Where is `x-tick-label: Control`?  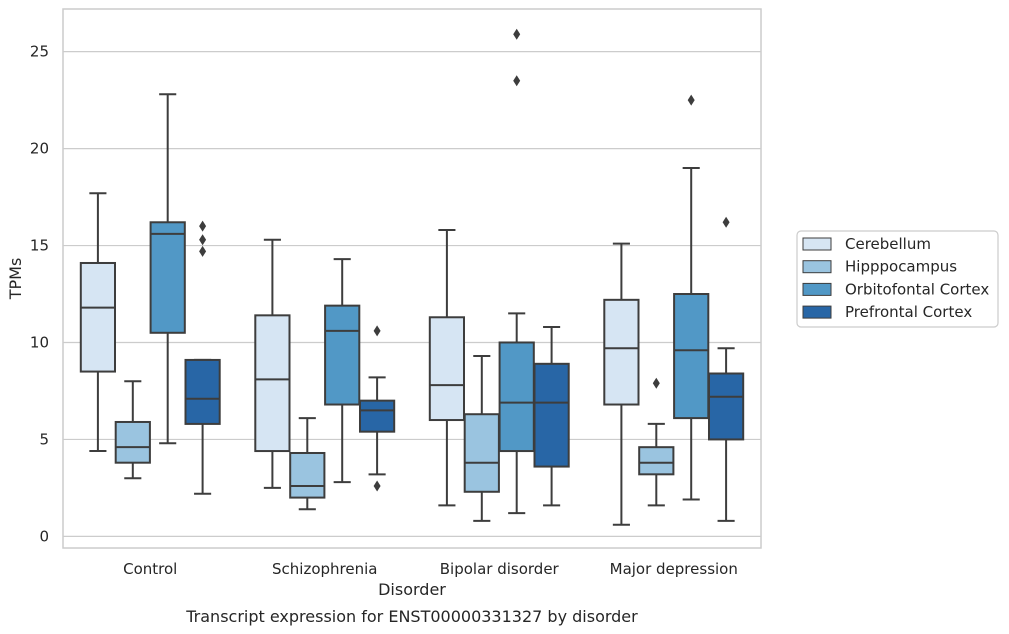
x-tick-label: Control is located at coordinates (150, 569).